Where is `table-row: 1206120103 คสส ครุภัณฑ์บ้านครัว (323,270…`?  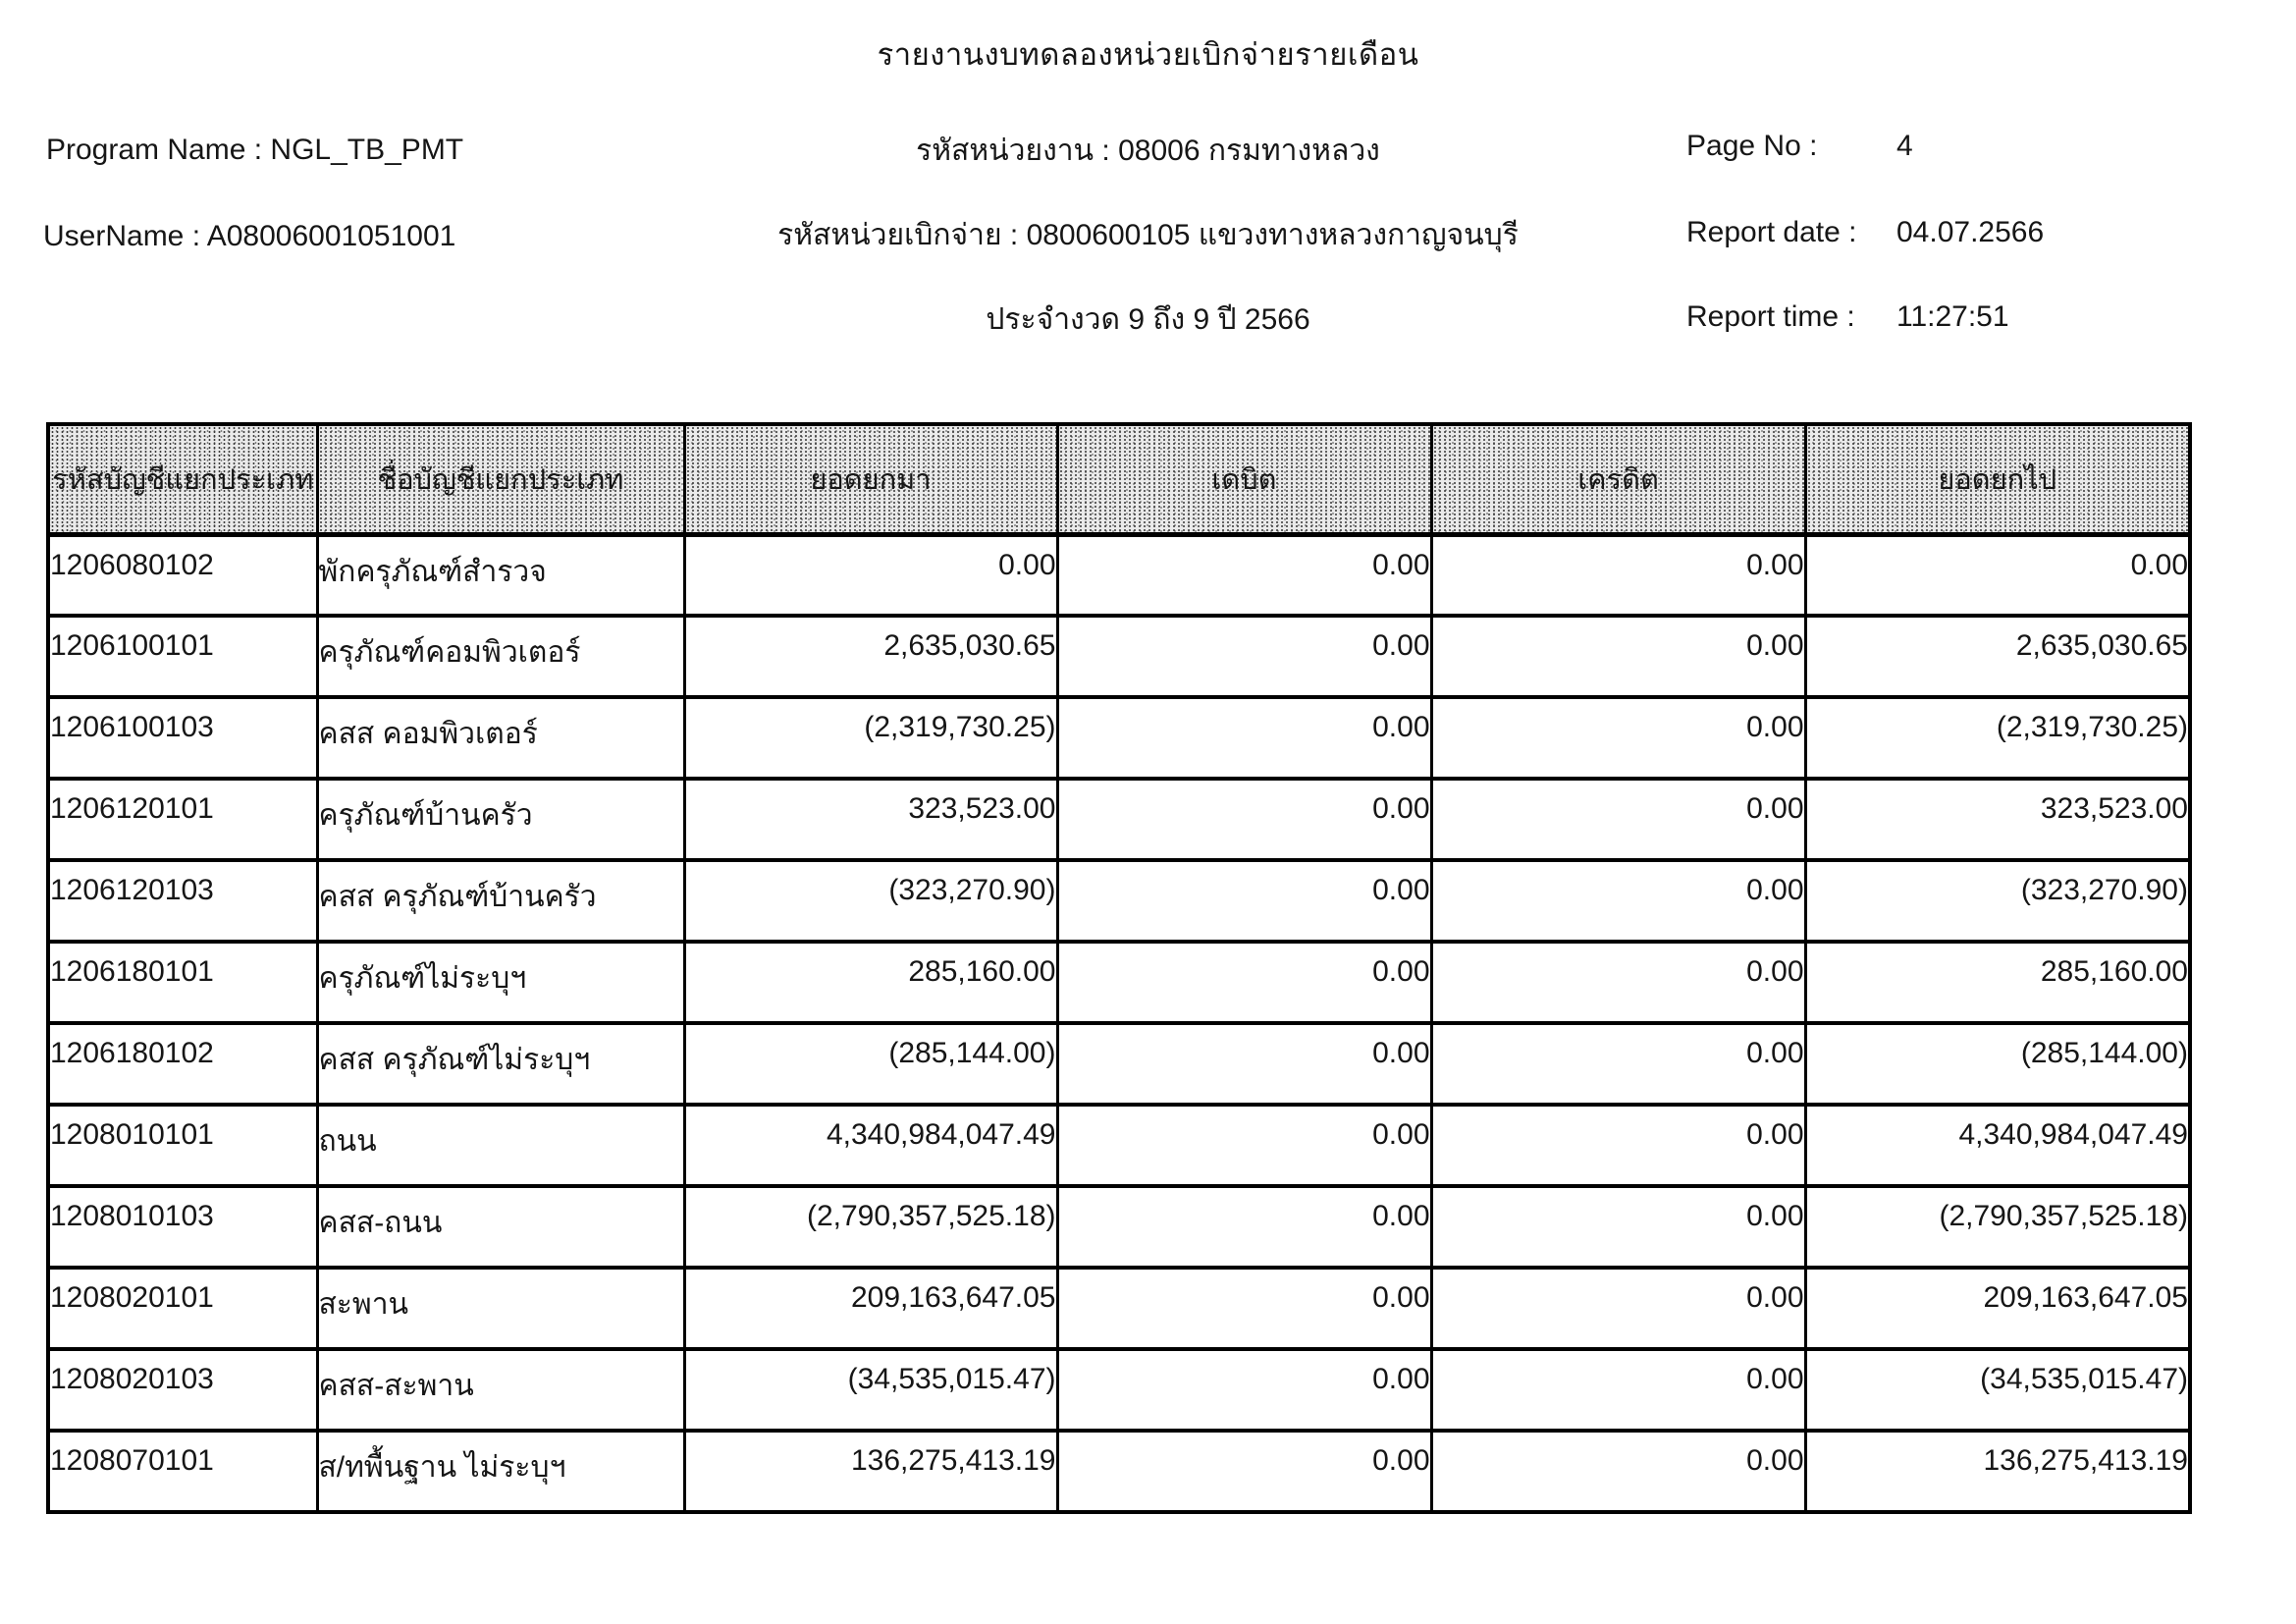
table-row: 1206120103 คสส ครุภัณฑ์บ้านครัว (323,270… is located at coordinates (1118, 900).